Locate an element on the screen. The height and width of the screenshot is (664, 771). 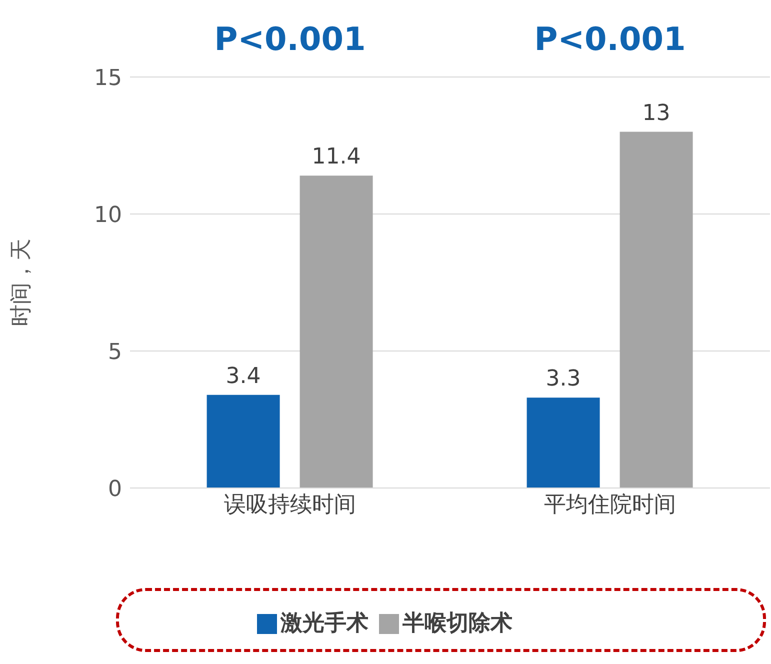
legend-label: 半喉切除术 is located at coordinates (457, 623).